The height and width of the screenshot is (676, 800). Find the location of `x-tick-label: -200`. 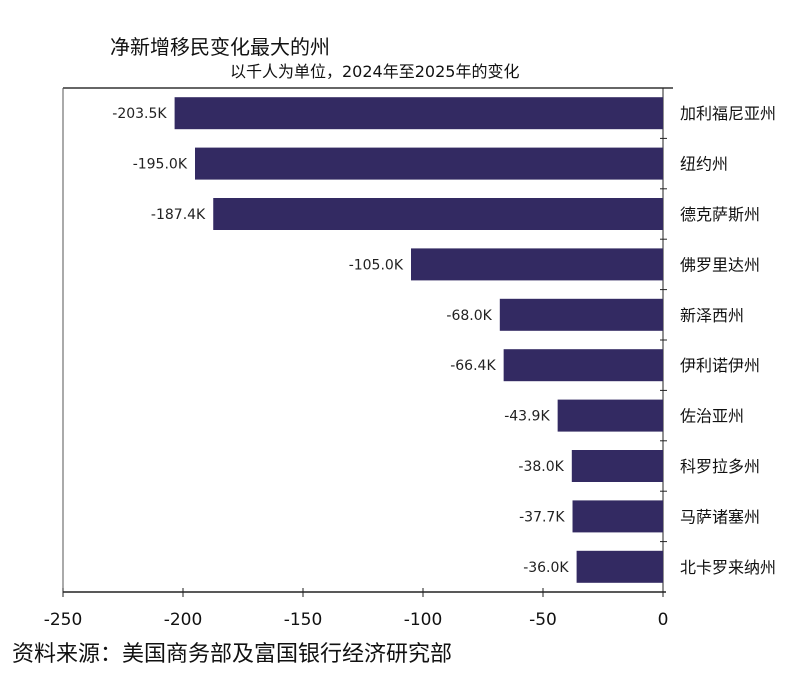

x-tick-label: -200 is located at coordinates (183, 620).